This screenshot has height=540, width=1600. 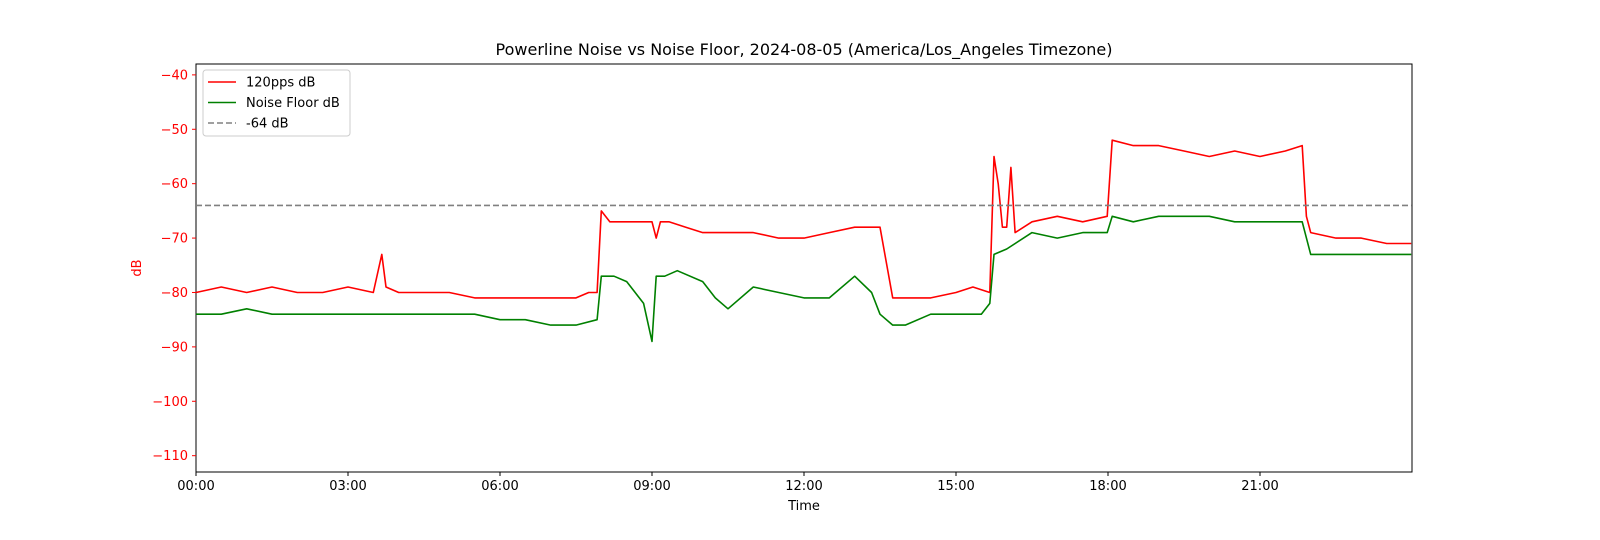 I want to click on x-tick-label: 12:00, so click(x=803, y=486).